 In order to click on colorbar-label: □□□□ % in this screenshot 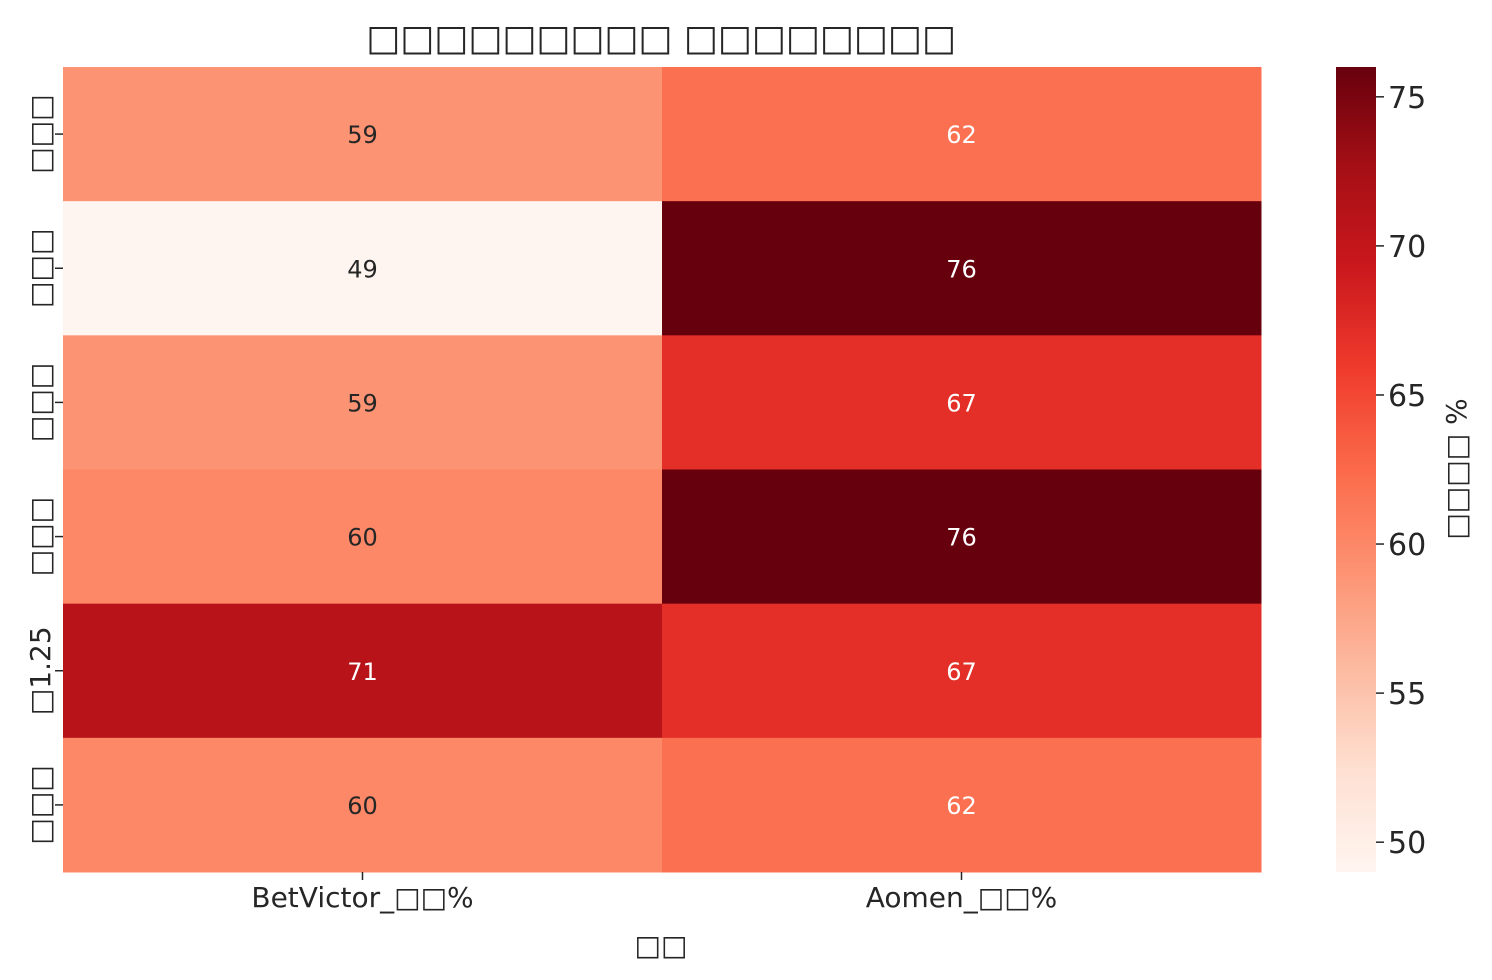, I will do `click(1456, 468)`.